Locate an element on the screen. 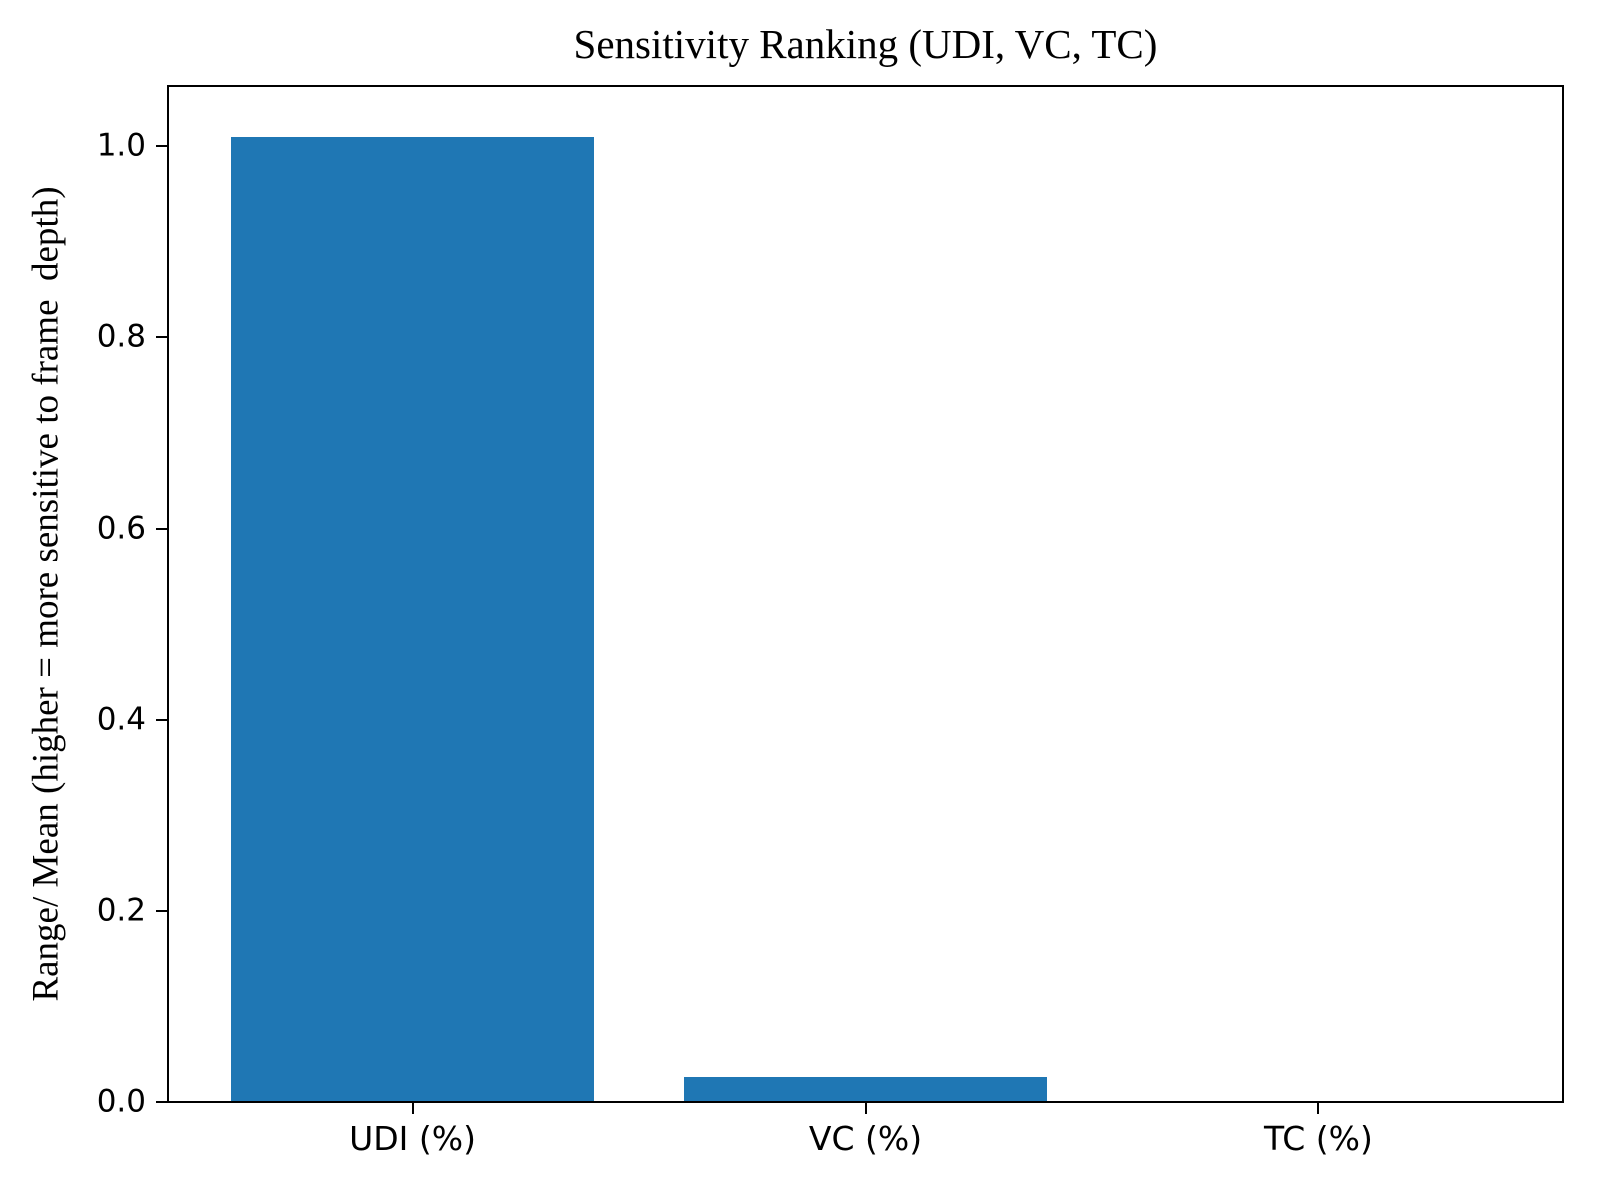 The image size is (1600, 1200). bar is located at coordinates (865, 1089).